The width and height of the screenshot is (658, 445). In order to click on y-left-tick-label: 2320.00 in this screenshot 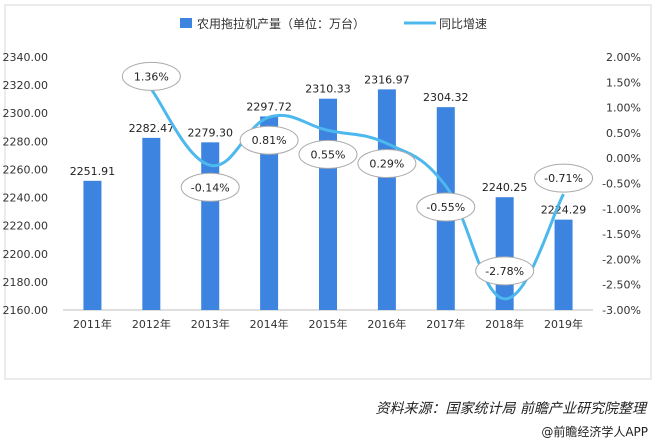, I will do `click(26, 85)`.